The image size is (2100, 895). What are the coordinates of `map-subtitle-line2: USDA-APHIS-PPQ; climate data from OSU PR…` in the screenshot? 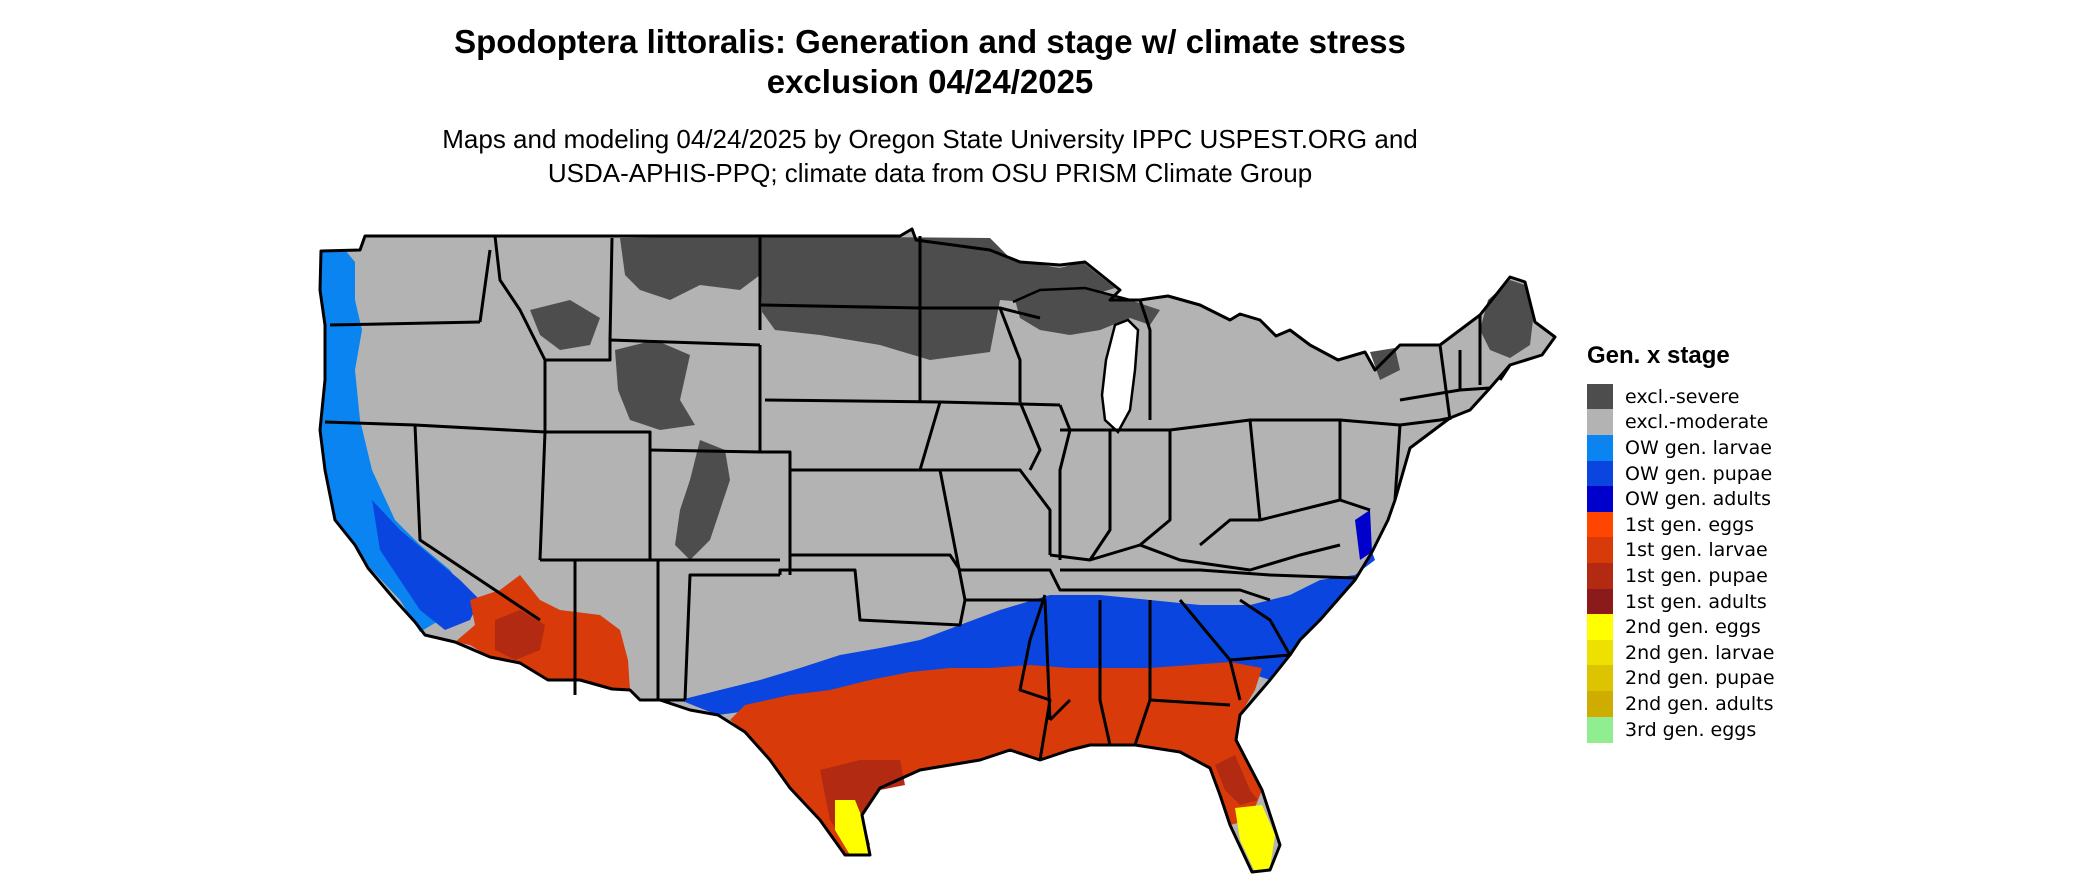 It's located at (930, 173).